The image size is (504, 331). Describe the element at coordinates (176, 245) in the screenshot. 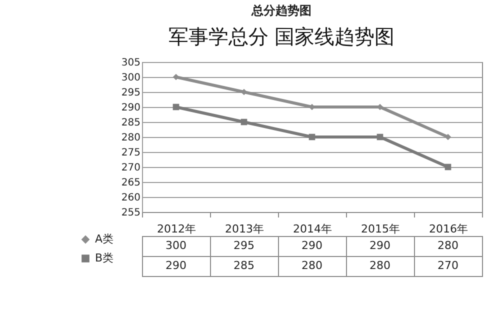

I see `data-label: 300` at that location.